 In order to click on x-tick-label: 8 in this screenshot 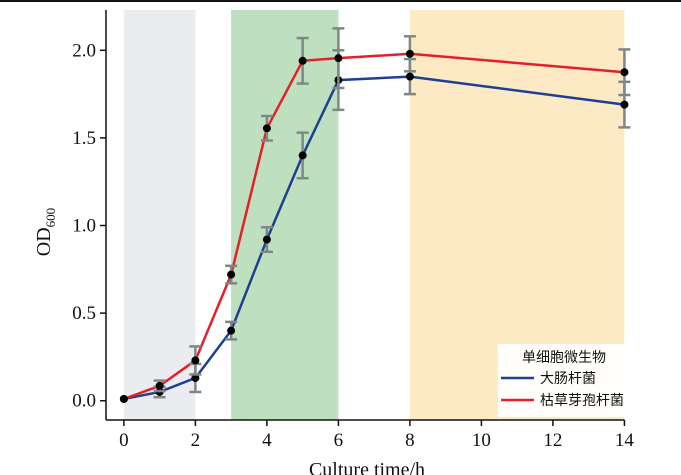, I will do `click(410, 440)`.